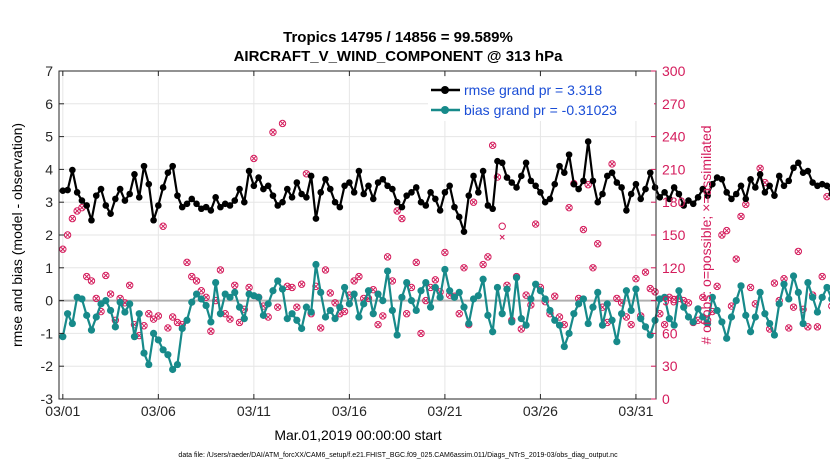  Describe the element at coordinates (674, 202) in the screenshot. I see `y2-tick-label: 180` at that location.